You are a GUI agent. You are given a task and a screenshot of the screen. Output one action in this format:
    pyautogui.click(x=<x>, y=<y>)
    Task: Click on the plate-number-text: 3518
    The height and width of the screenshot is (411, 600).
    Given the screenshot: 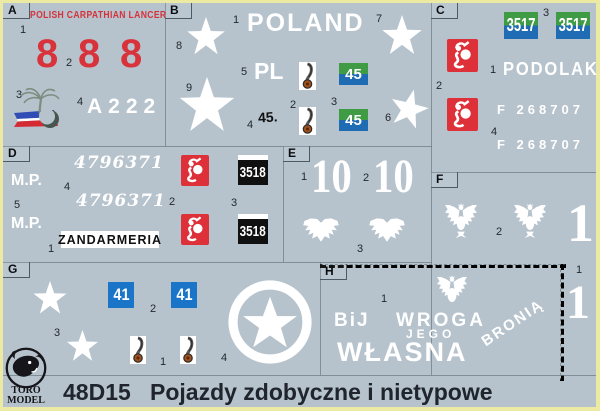 What is the action you would take?
    pyautogui.click(x=253, y=172)
    